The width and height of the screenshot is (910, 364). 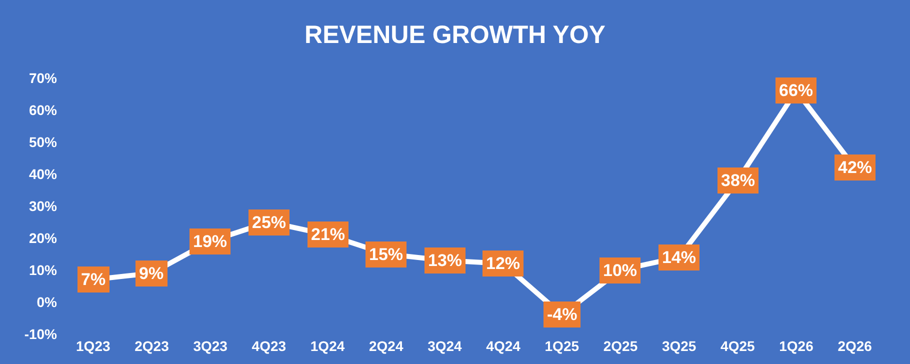 I want to click on y-tick-label: -10%, so click(x=41, y=334).